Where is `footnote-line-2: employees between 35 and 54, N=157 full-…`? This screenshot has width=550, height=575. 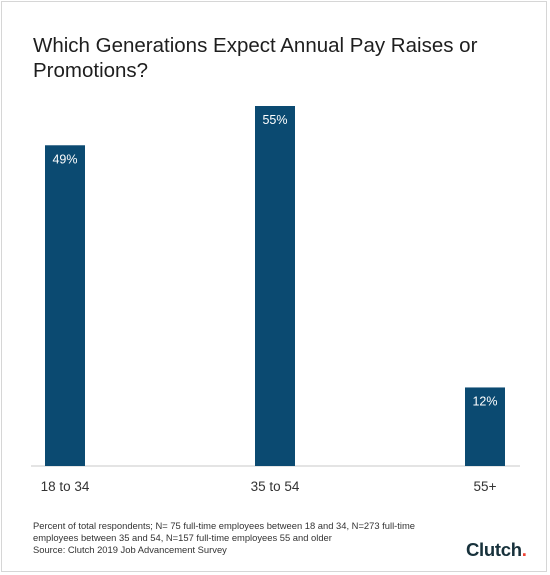 footnote-line-2: employees between 35 and 54, N=157 full-… is located at coordinates (182, 537).